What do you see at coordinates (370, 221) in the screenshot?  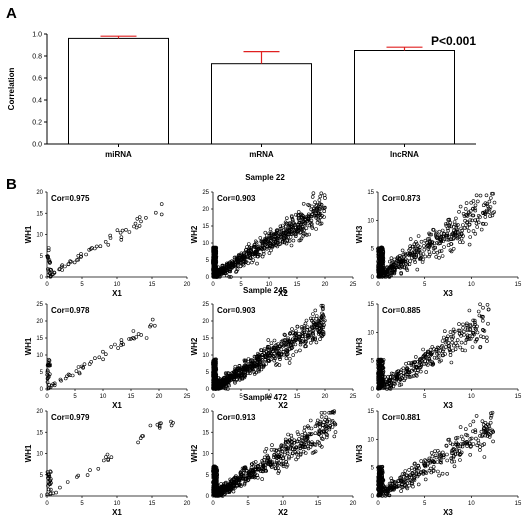 I see `y-tick-label: 10` at bounding box center [370, 221].